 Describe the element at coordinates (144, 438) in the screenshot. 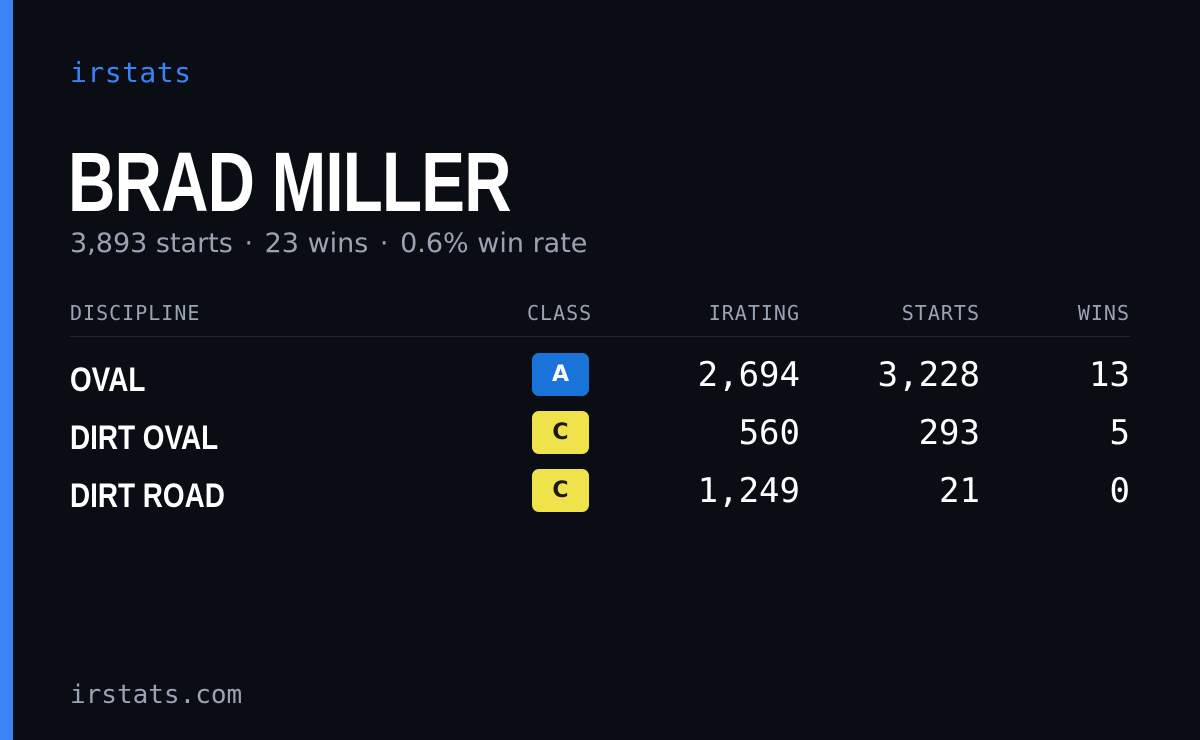

I see `discipline-name: DIRT OVAL` at that location.